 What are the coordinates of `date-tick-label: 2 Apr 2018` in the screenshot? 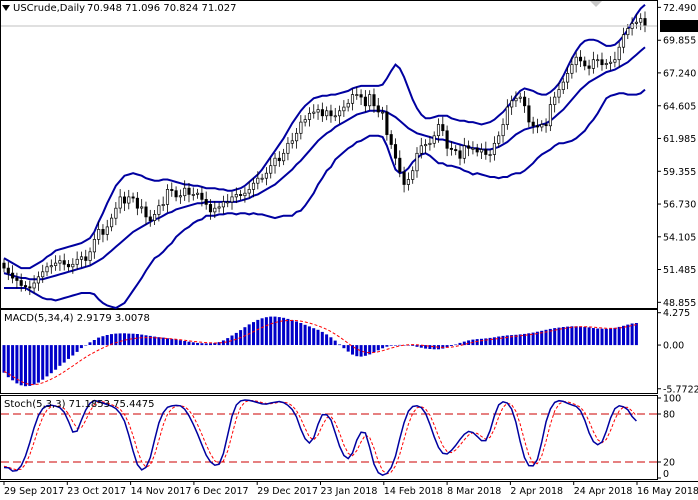 It's located at (536, 491).